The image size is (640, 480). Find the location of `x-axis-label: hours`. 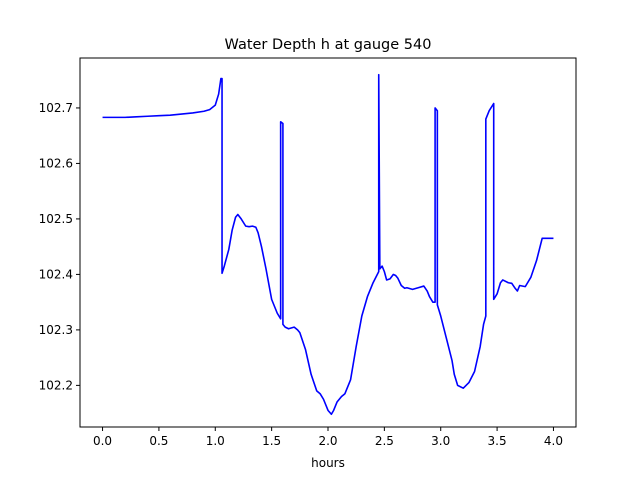

x-axis-label: hours is located at coordinates (328, 463).